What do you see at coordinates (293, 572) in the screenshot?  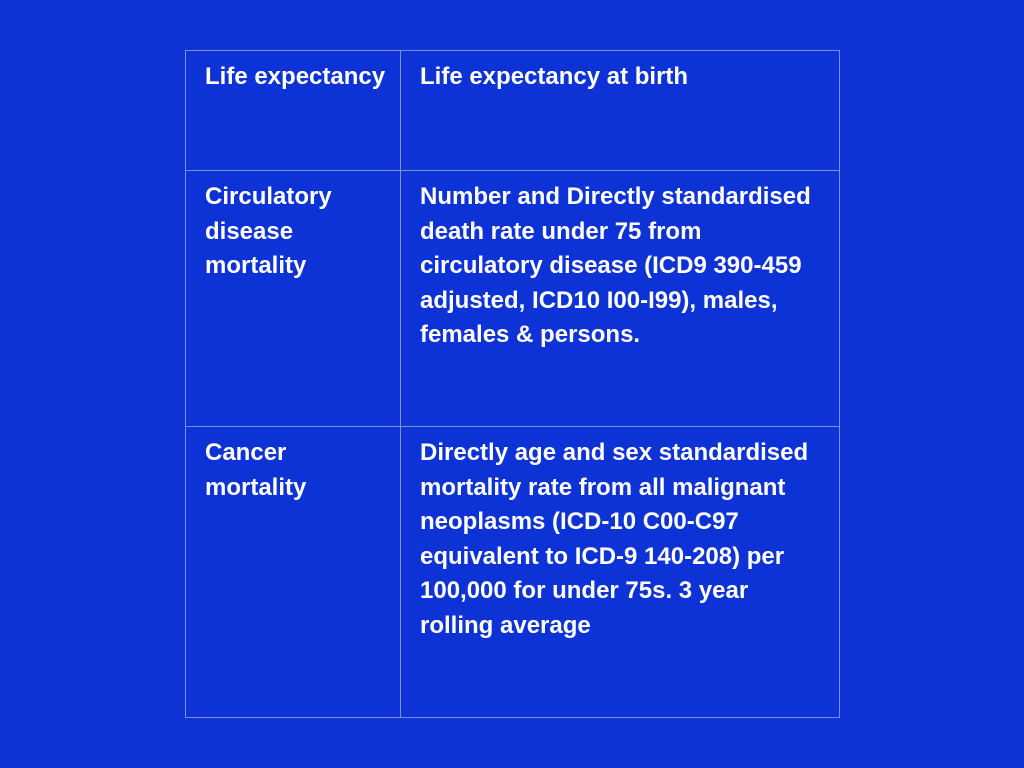 I see `indicator-name-cell: Cancer mortality` at bounding box center [293, 572].